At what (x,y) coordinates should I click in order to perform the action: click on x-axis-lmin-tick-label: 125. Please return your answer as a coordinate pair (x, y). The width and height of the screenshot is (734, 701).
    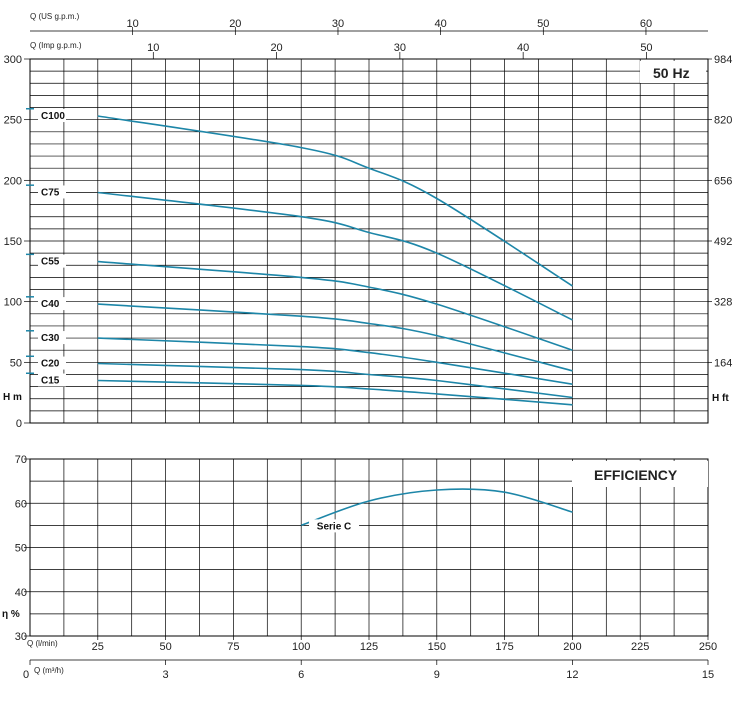
    Looking at the image, I should click on (369, 647).